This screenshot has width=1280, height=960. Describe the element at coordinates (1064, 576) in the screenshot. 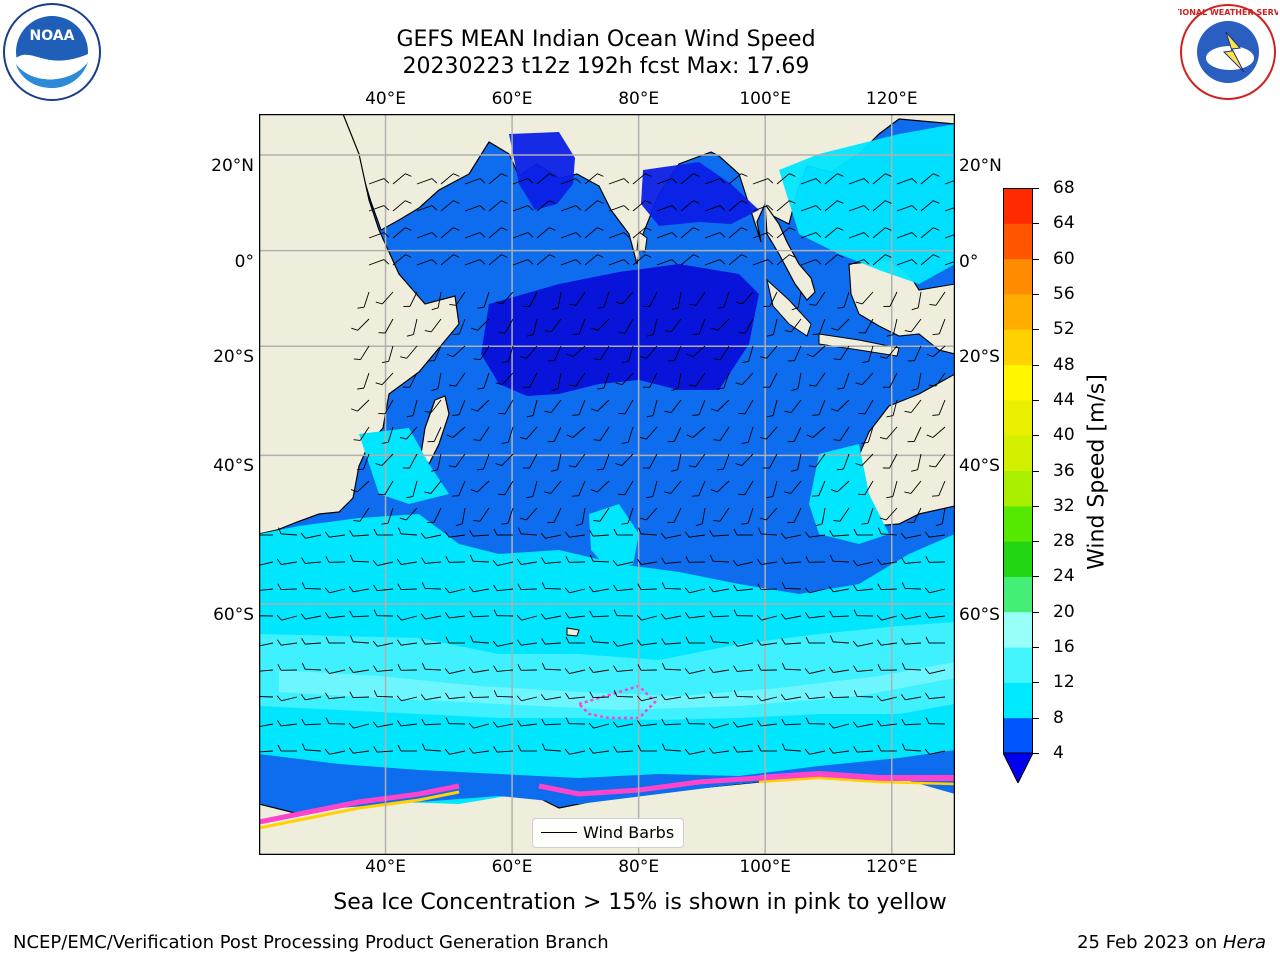

I see `colorbar-tick-label: 24` at that location.